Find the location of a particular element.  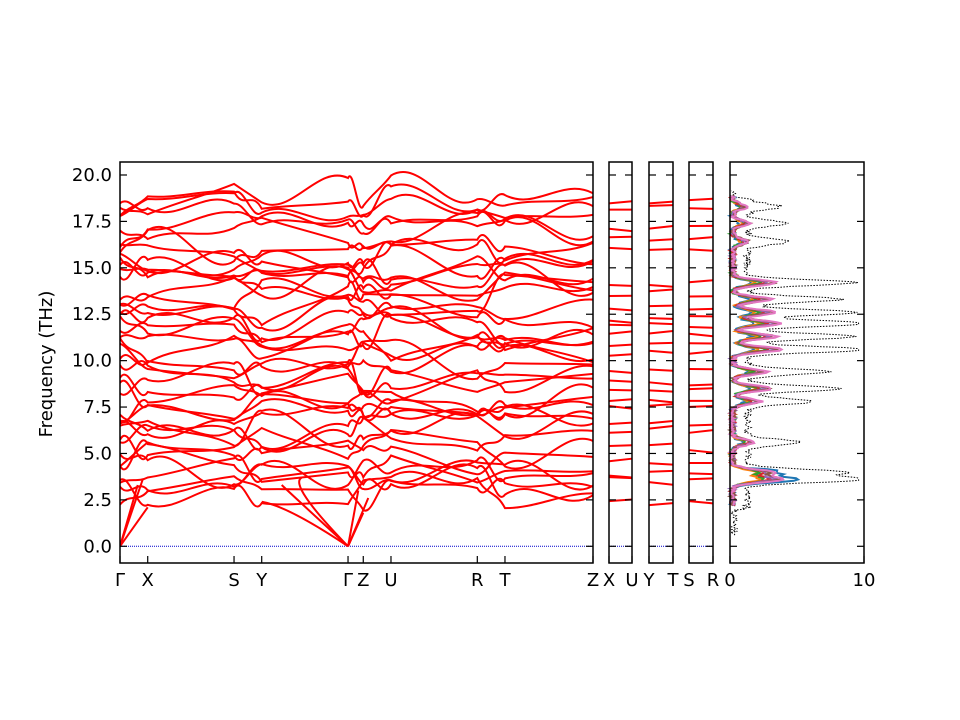

dos-panel-frame is located at coordinates (797, 362).